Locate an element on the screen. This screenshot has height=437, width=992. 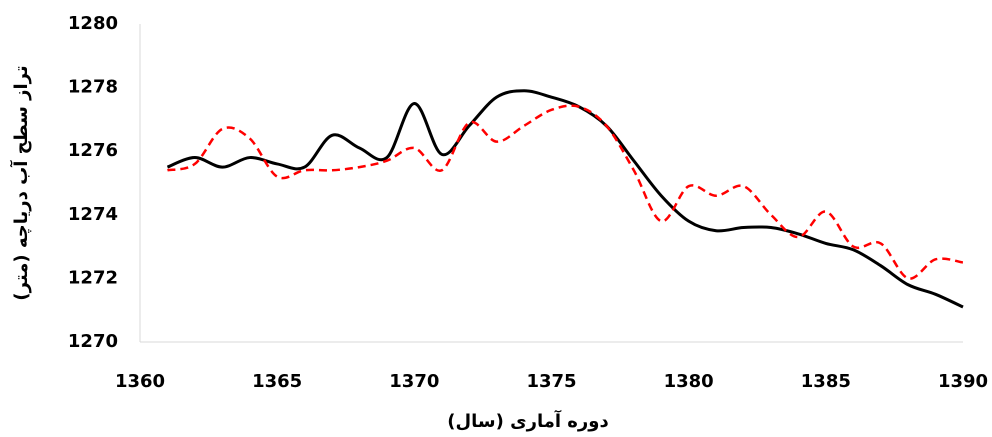
x-tick-label: 1380 is located at coordinates (689, 381).